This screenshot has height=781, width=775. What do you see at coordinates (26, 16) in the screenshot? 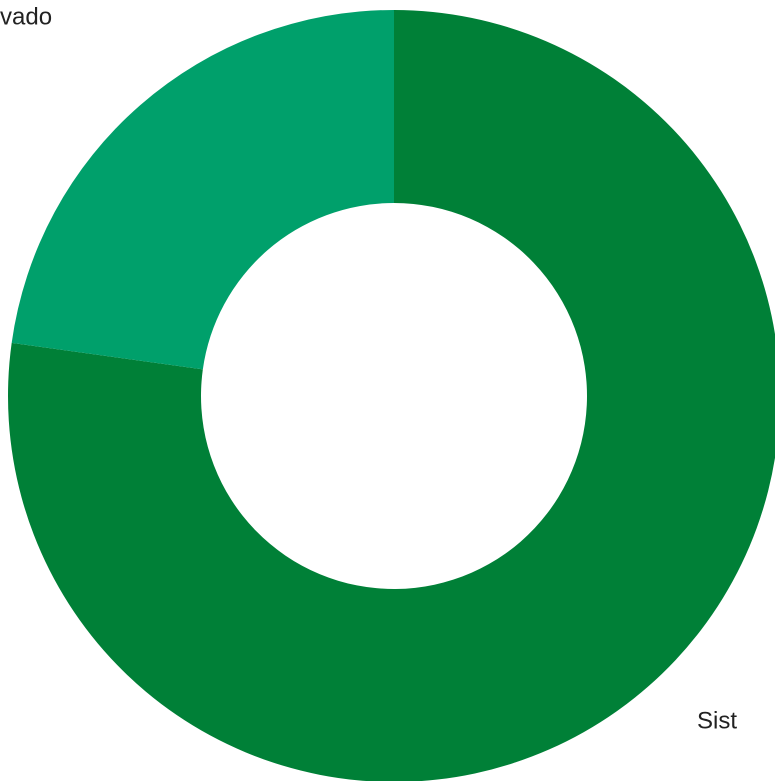
I see `segment-label: vado` at bounding box center [26, 16].